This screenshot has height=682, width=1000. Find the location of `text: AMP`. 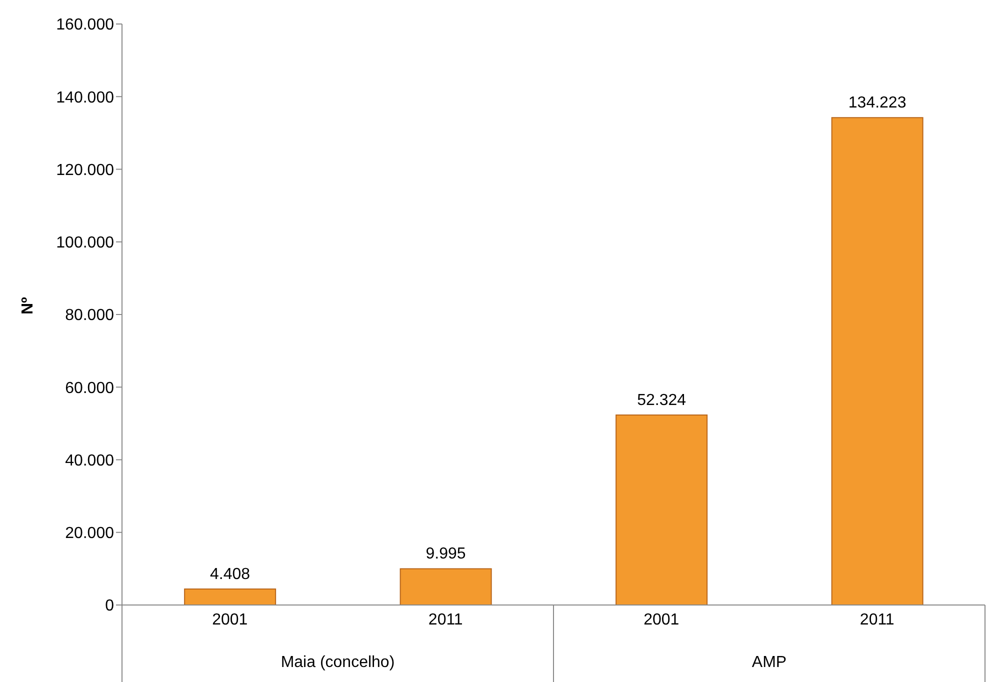

text: AMP is located at coordinates (769, 662).